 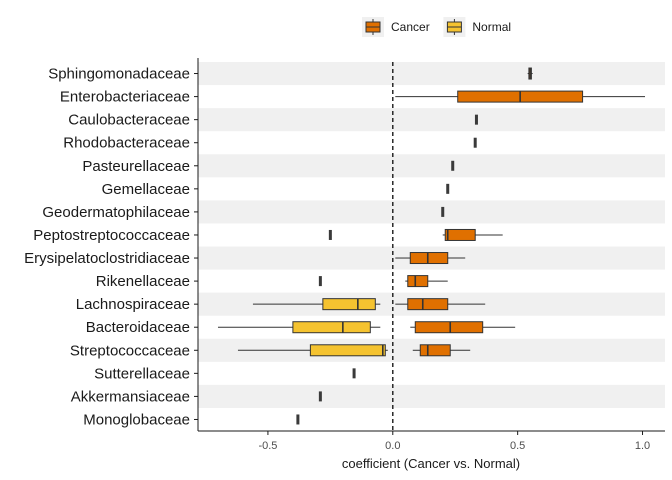 What do you see at coordinates (125, 97) in the screenshot?
I see `y-tick-label: Enterobacteriaceae` at bounding box center [125, 97].